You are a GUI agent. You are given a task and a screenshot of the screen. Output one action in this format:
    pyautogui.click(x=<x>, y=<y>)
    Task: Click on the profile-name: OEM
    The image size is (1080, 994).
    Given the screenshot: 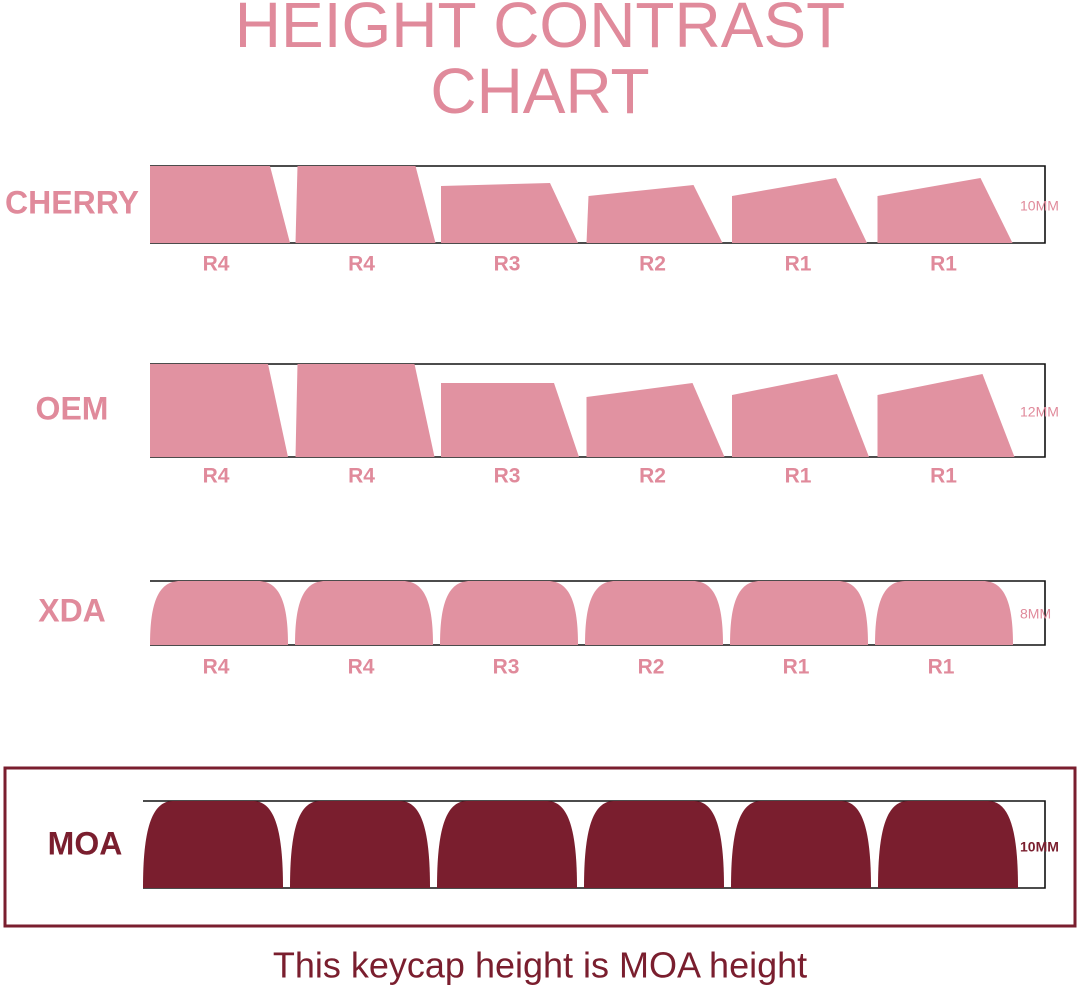 What is the action you would take?
    pyautogui.click(x=72, y=408)
    